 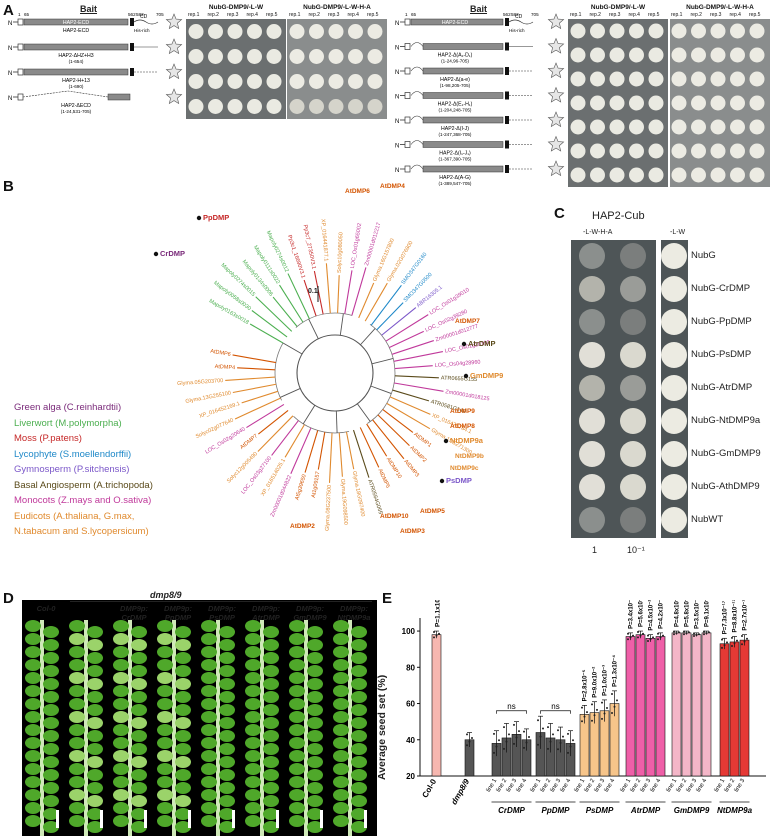 What do you see at coordinates (702, 785) in the screenshot?
I see `x-tick-label: line 4` at bounding box center [702, 785].